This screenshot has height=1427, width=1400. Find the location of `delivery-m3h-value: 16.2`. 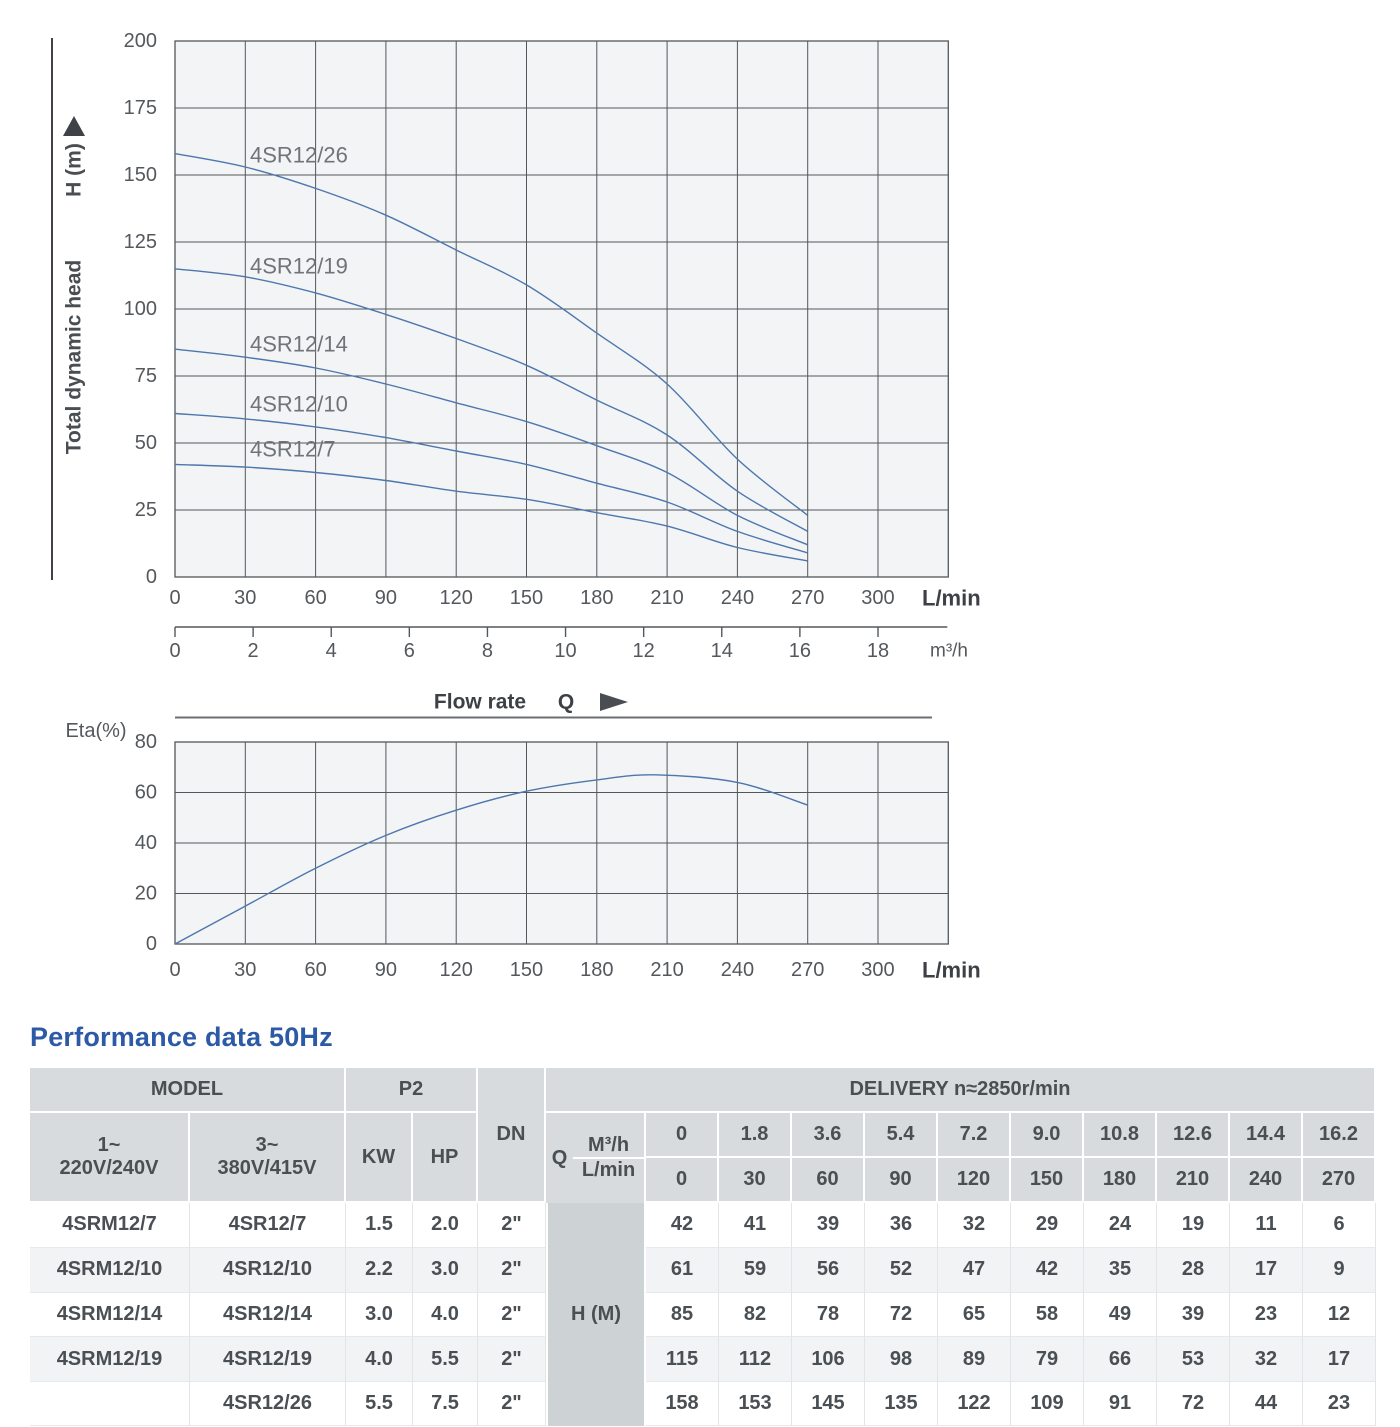

delivery-m3h-value: 16.2 is located at coordinates (1339, 1135).